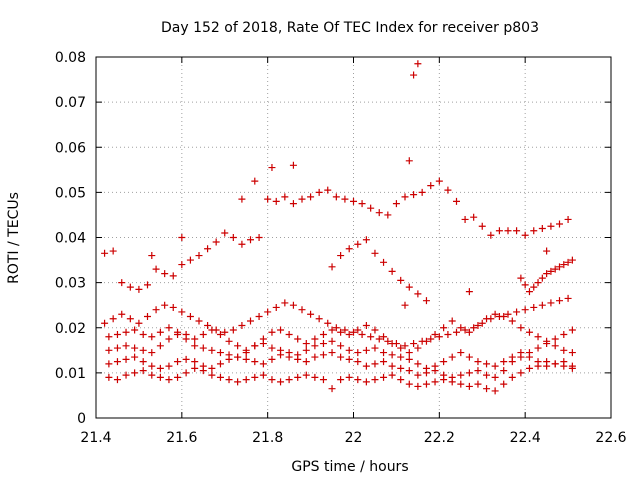 The height and width of the screenshot is (480, 640). What do you see at coordinates (349, 467) in the screenshot?
I see `x-axis-label: GPS time / hours` at bounding box center [349, 467].